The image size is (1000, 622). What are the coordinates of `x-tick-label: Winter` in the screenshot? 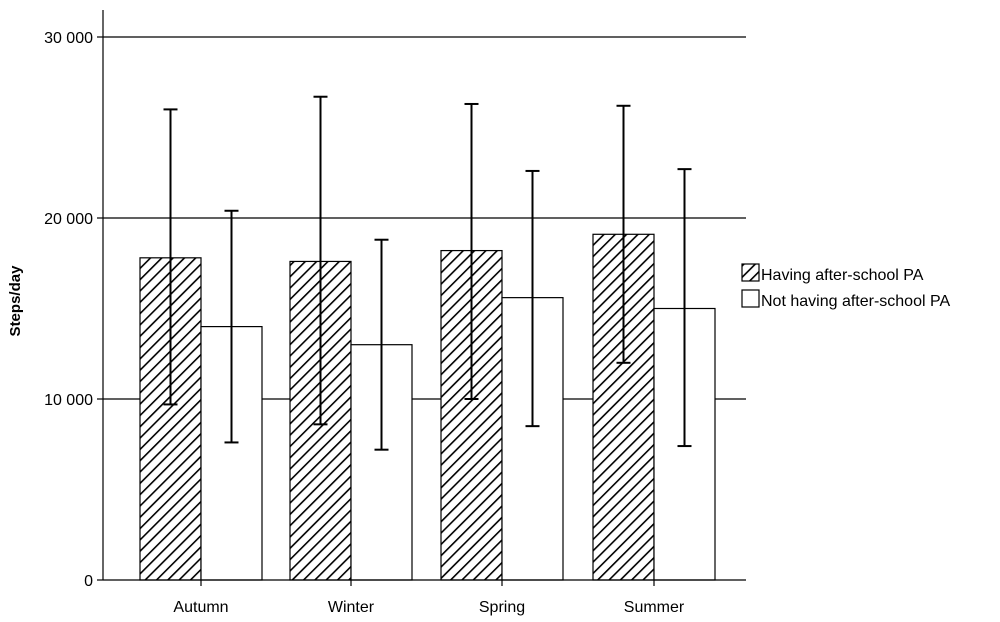 It's located at (351, 607).